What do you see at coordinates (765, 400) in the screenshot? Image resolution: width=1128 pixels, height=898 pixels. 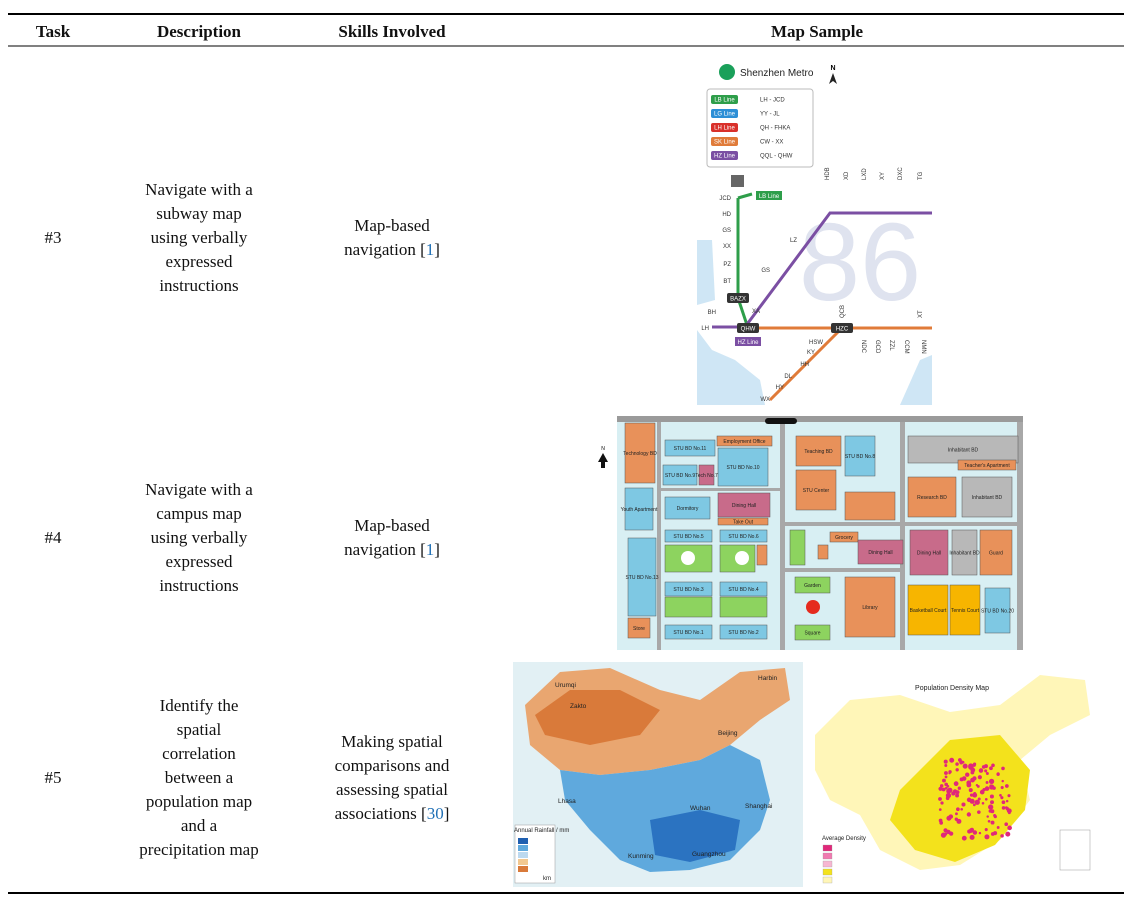 I see `station-label: WX` at bounding box center [765, 400].